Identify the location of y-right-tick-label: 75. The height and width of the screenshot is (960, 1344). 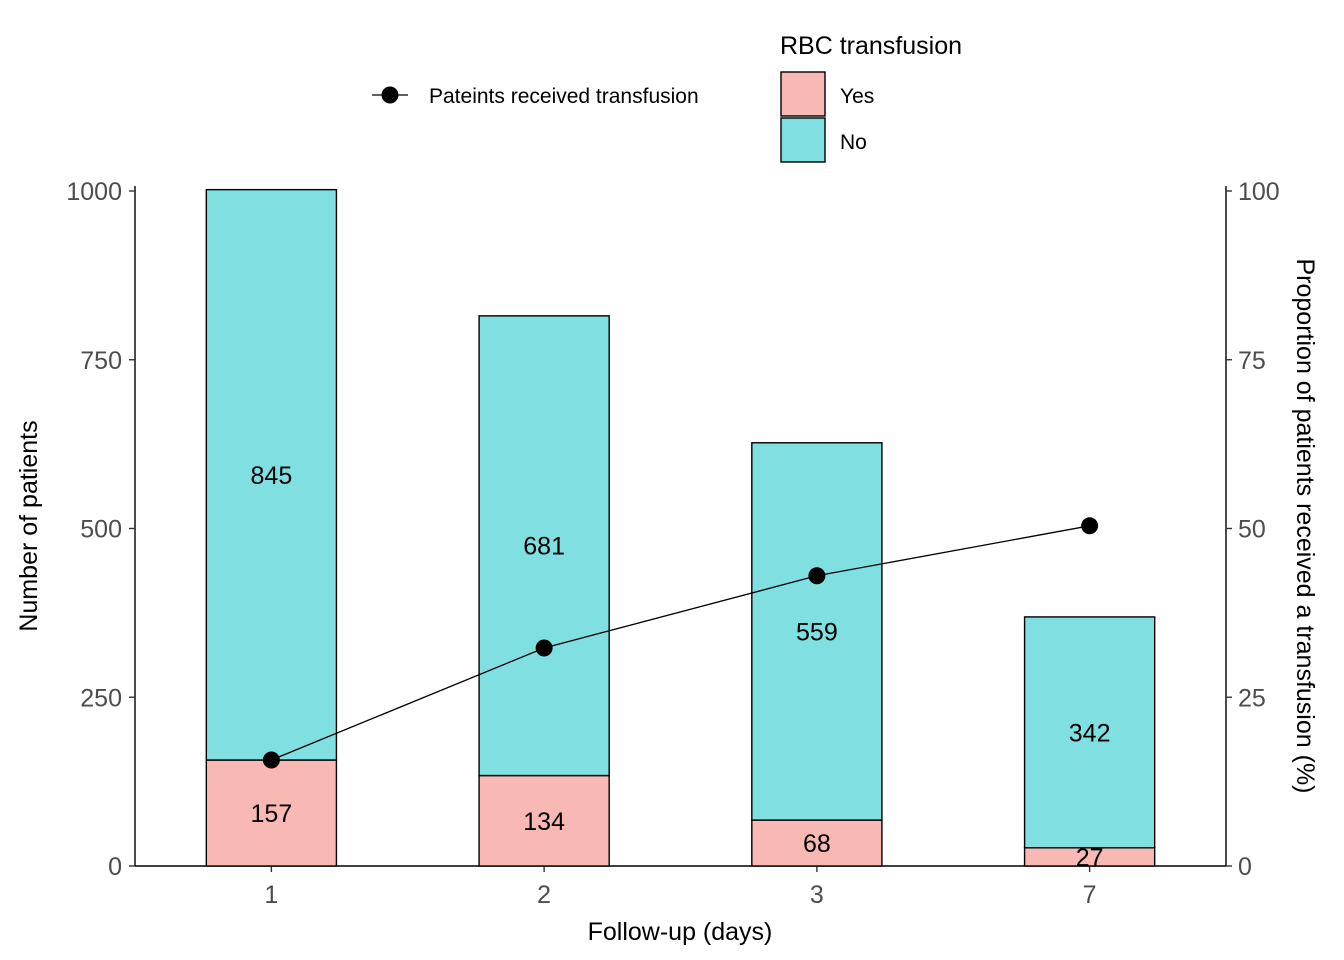
(1252, 361).